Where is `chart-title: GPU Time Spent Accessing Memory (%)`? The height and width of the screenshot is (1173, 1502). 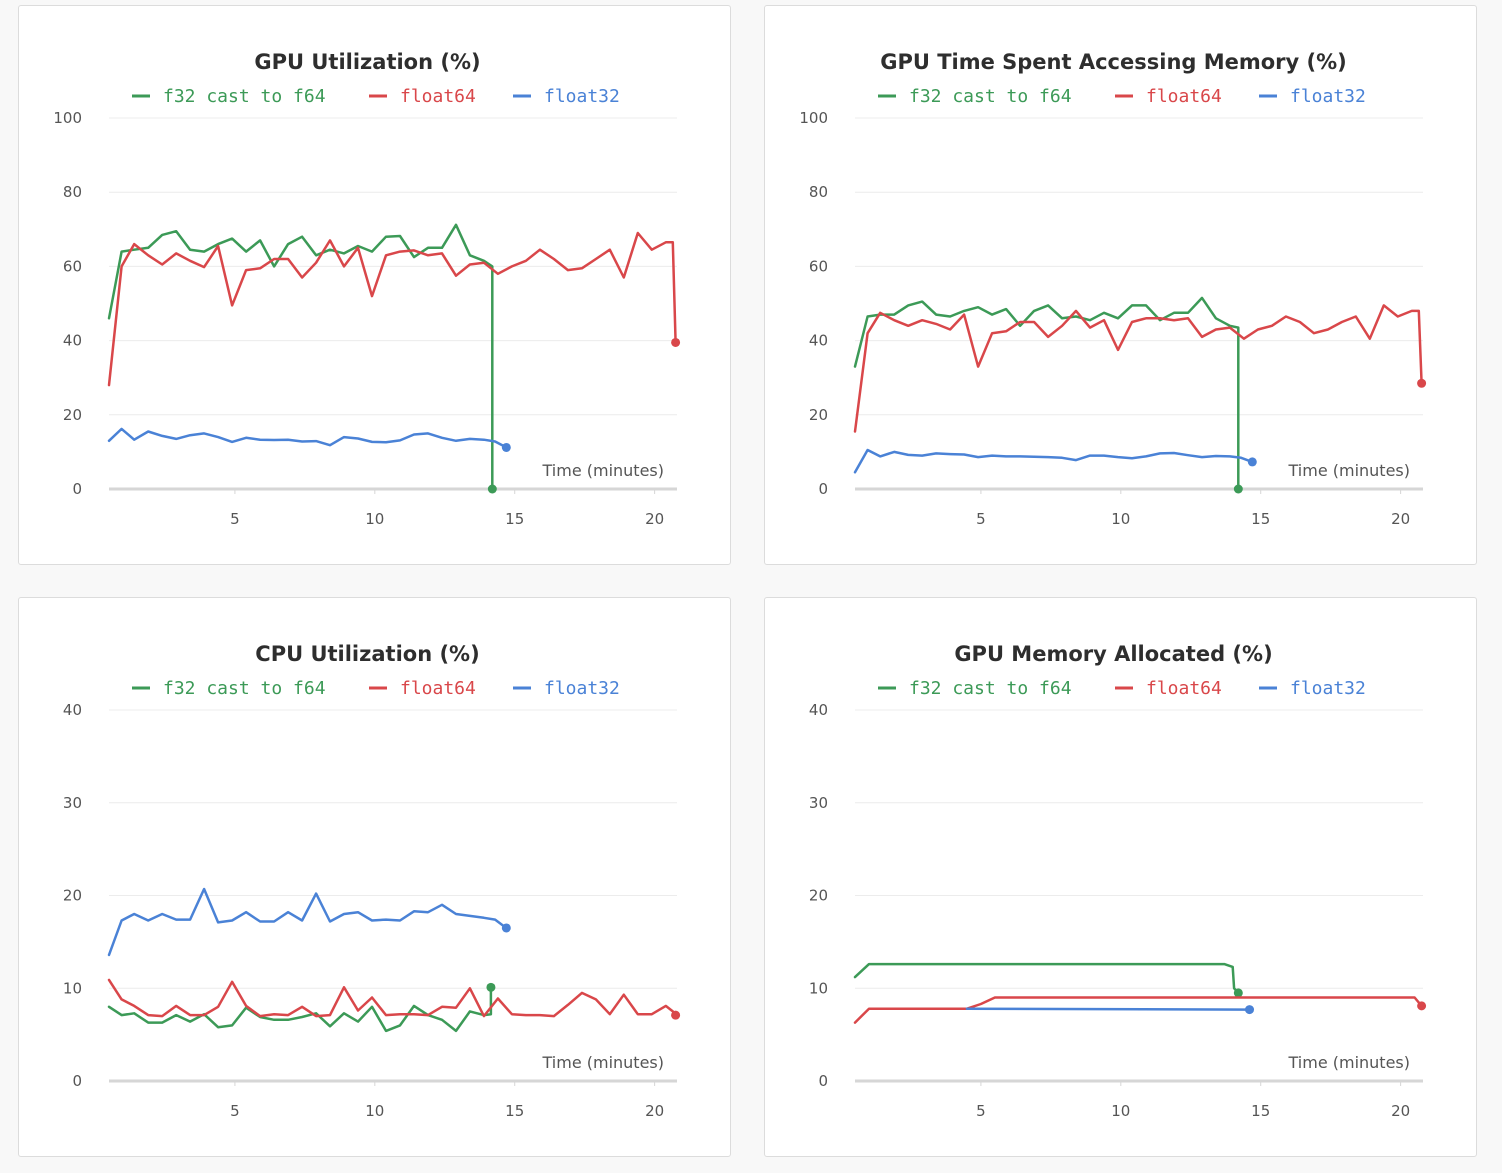
chart-title: GPU Time Spent Accessing Memory (%) is located at coordinates (1113, 62).